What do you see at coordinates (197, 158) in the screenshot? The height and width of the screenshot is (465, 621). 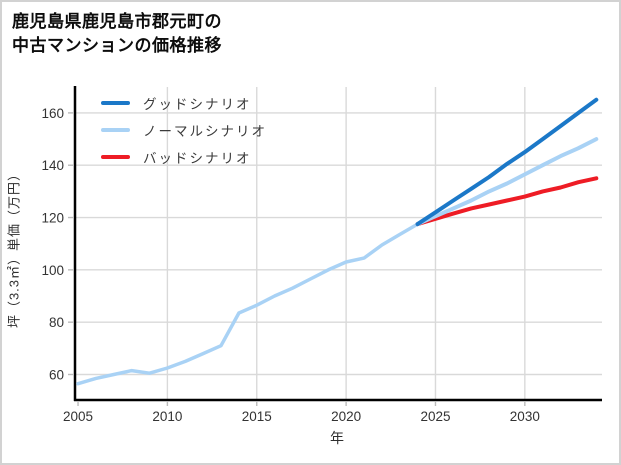 I see `legend-label-bad: バッドシナリオ` at bounding box center [197, 158].